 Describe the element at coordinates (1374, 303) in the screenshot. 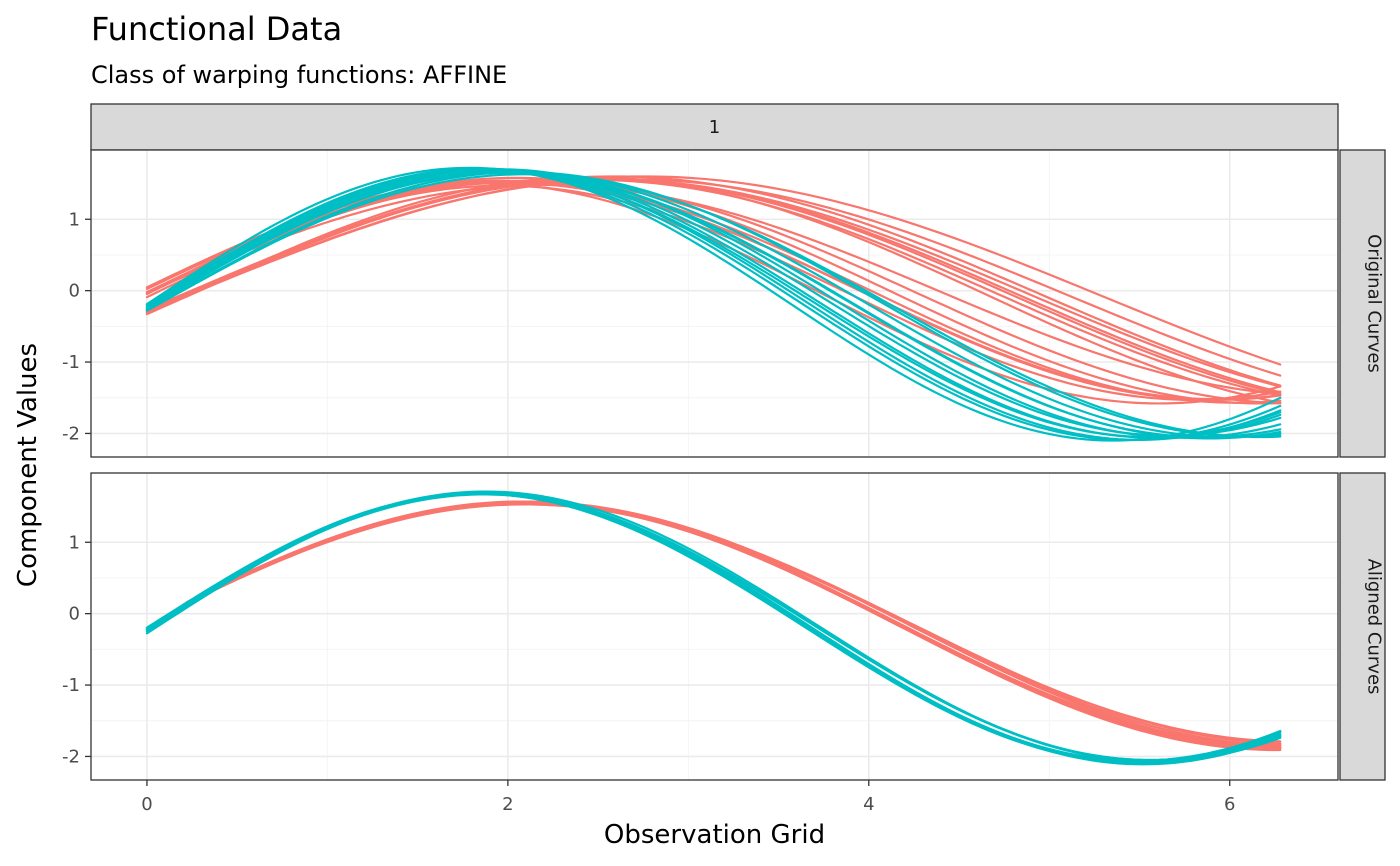

I see `facet-strip-original-label: Original Curves` at that location.